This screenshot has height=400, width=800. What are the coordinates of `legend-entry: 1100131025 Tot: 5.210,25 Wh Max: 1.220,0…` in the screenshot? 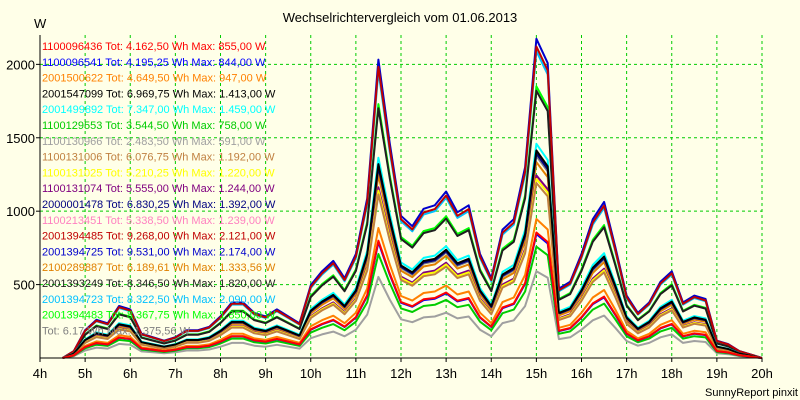 It's located at (158, 173).